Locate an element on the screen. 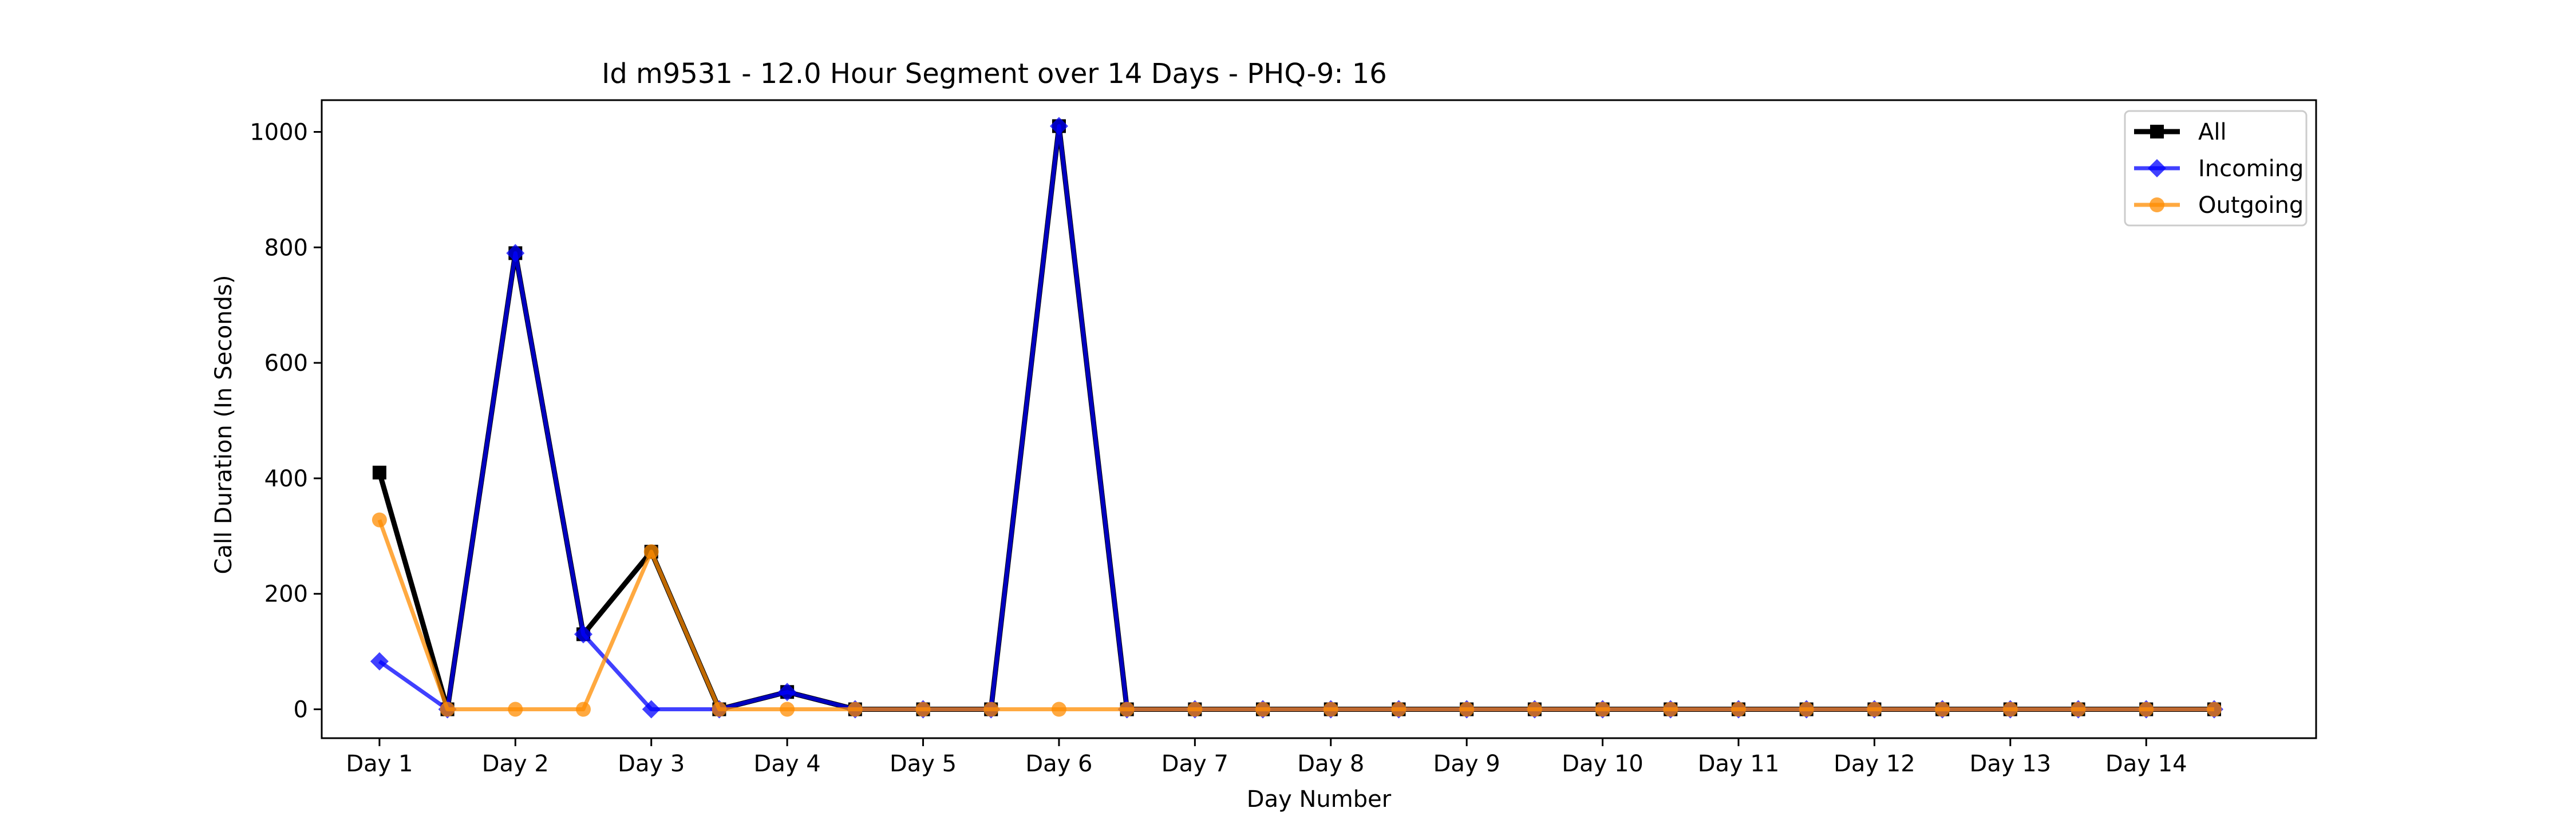 The width and height of the screenshot is (2576, 824). x-tick-label: Day 4 is located at coordinates (787, 764).